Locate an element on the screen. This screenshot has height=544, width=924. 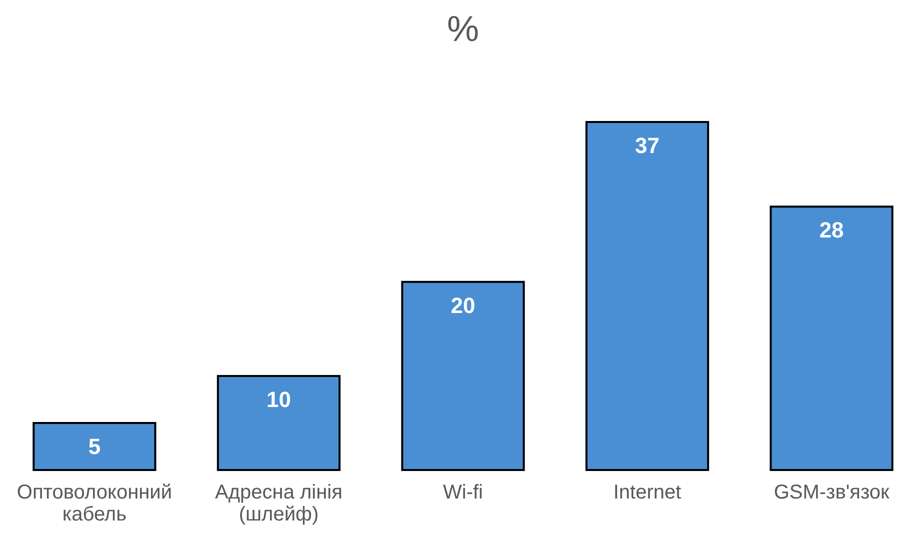
data-label: 37 is located at coordinates (647, 145).